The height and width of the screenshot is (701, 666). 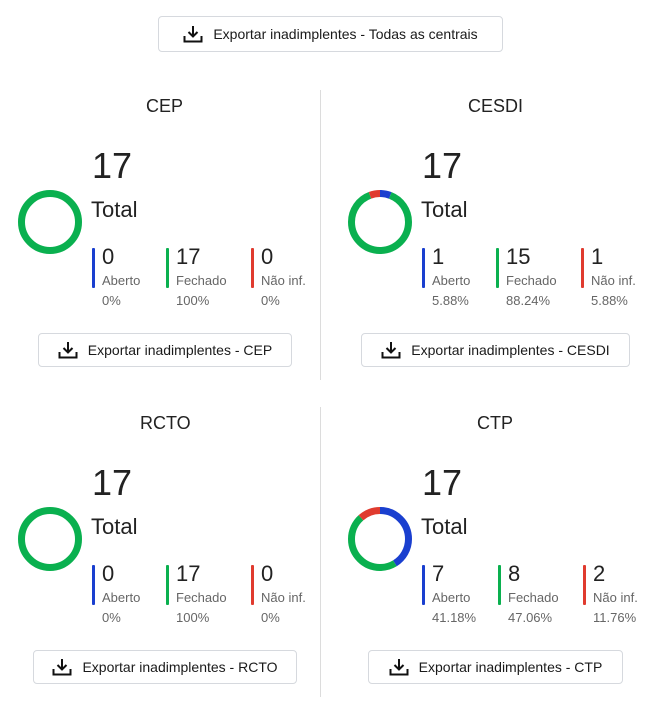 I want to click on export-label: Exportar inadimplentes - CTP, so click(x=510, y=667).